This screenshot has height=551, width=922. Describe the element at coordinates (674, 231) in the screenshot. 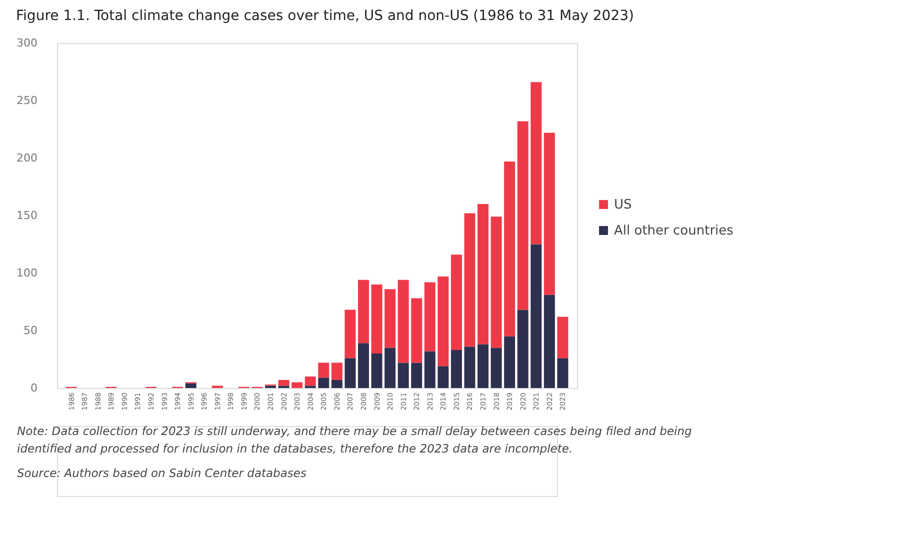

I see `legend-label: All other countries` at that location.